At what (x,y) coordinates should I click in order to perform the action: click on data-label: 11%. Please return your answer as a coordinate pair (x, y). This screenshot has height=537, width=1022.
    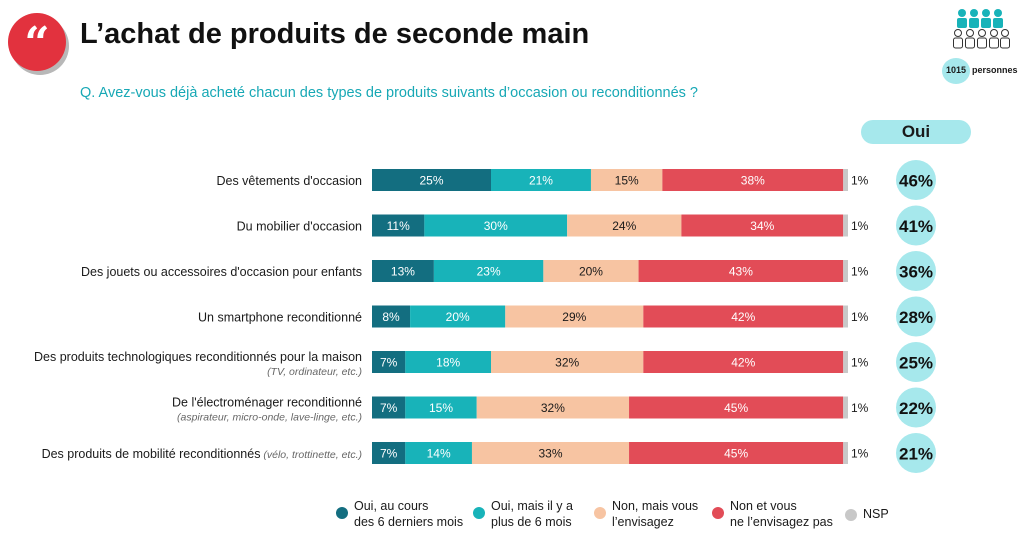
    Looking at the image, I should click on (398, 226).